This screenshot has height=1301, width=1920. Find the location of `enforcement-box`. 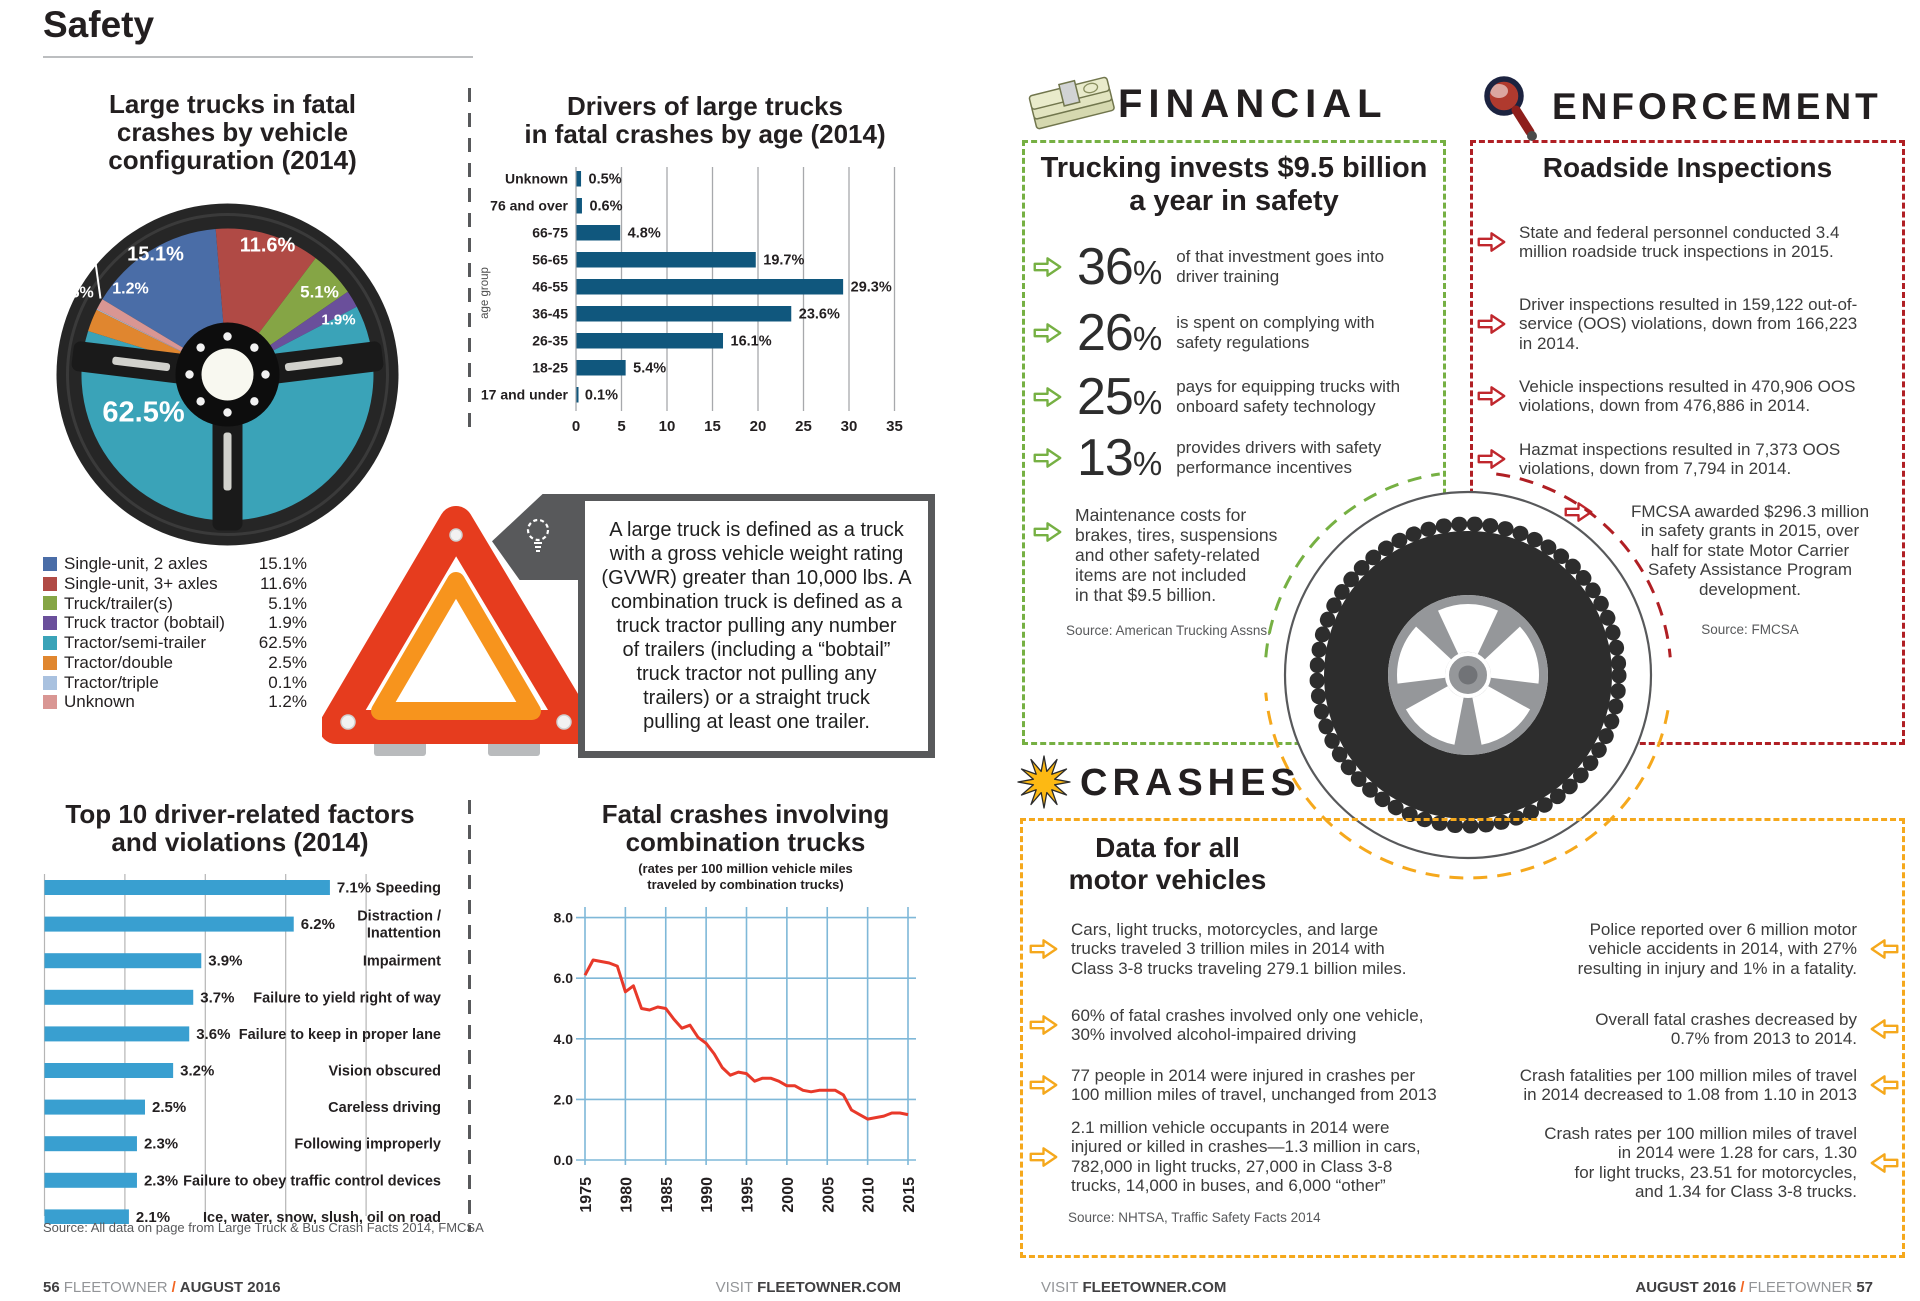

enforcement-box is located at coordinates (1687, 442).